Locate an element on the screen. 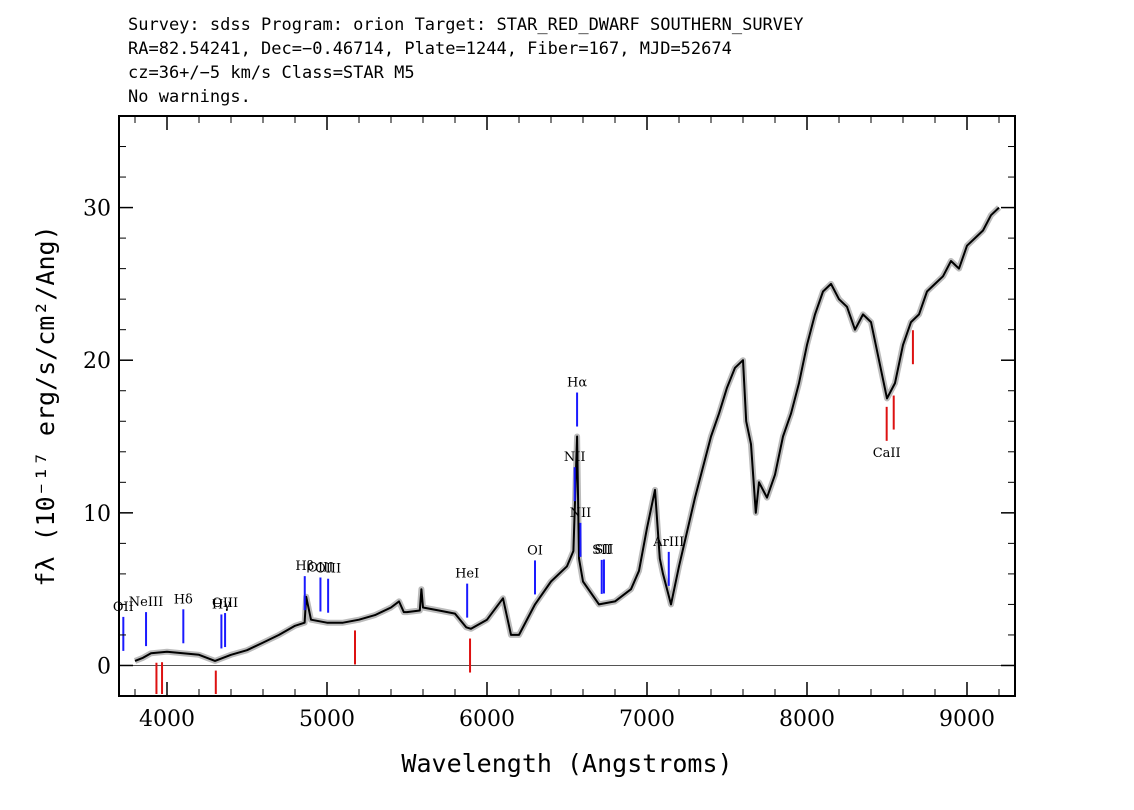 The width and height of the screenshot is (1134, 810). y-tick-label: 30 is located at coordinates (97, 209).